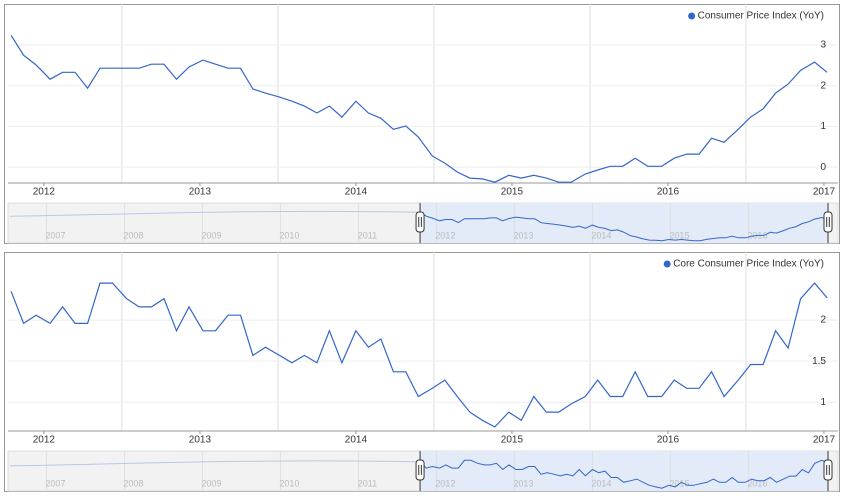  What do you see at coordinates (748, 264) in the screenshot?
I see `legend-label: Core Consumer Price Index (YoY)` at bounding box center [748, 264].